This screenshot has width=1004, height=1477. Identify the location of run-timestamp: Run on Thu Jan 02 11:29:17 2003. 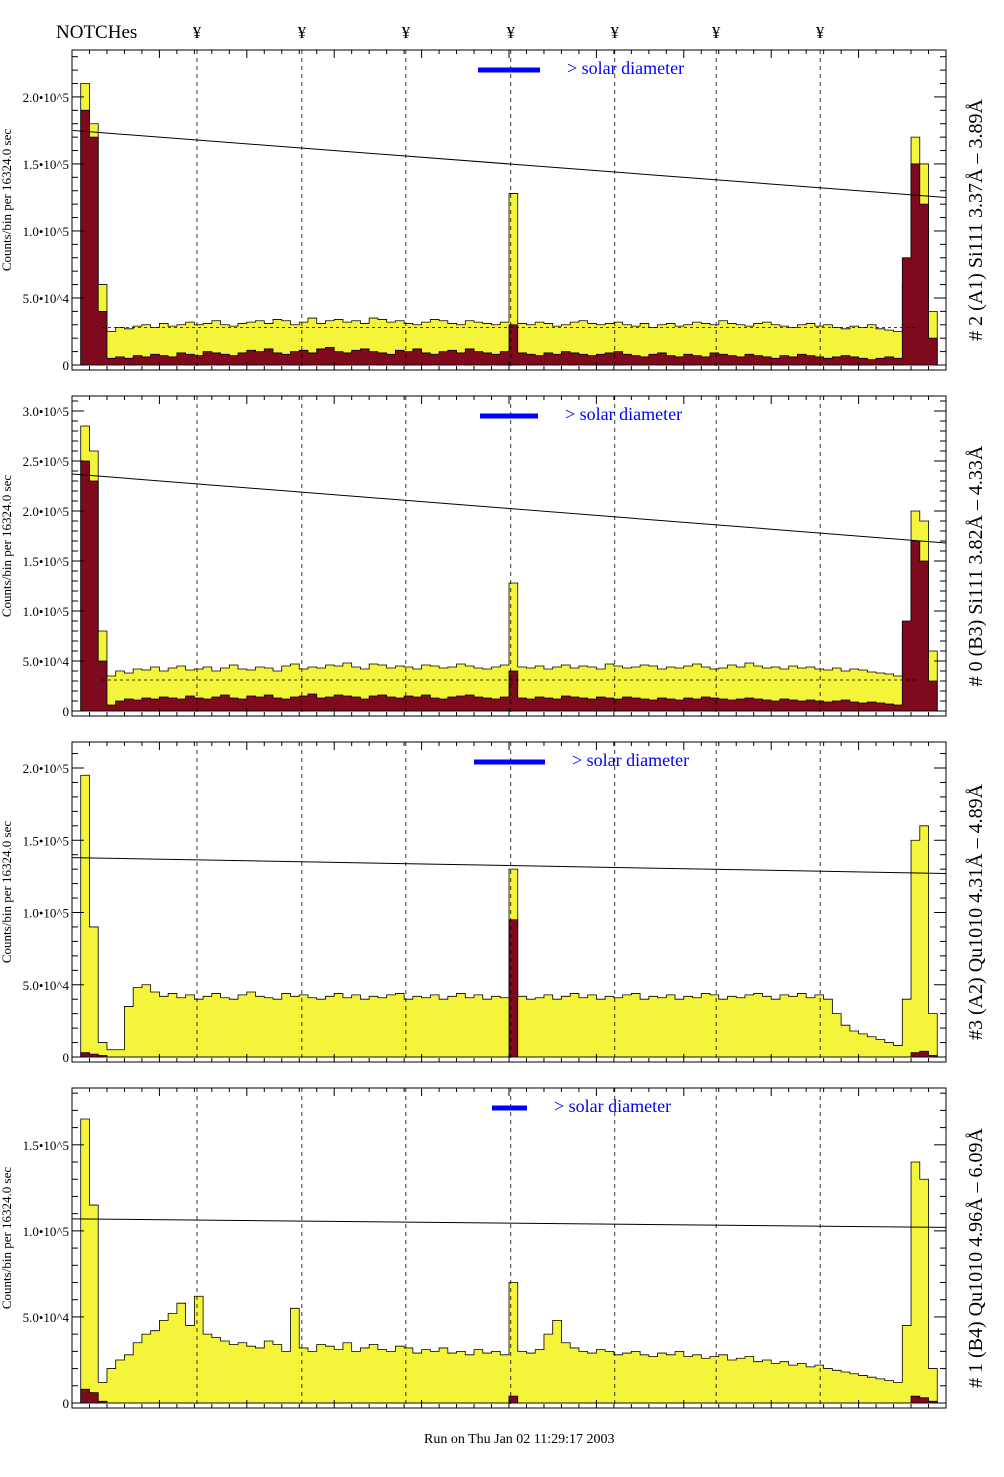
(519, 1439).